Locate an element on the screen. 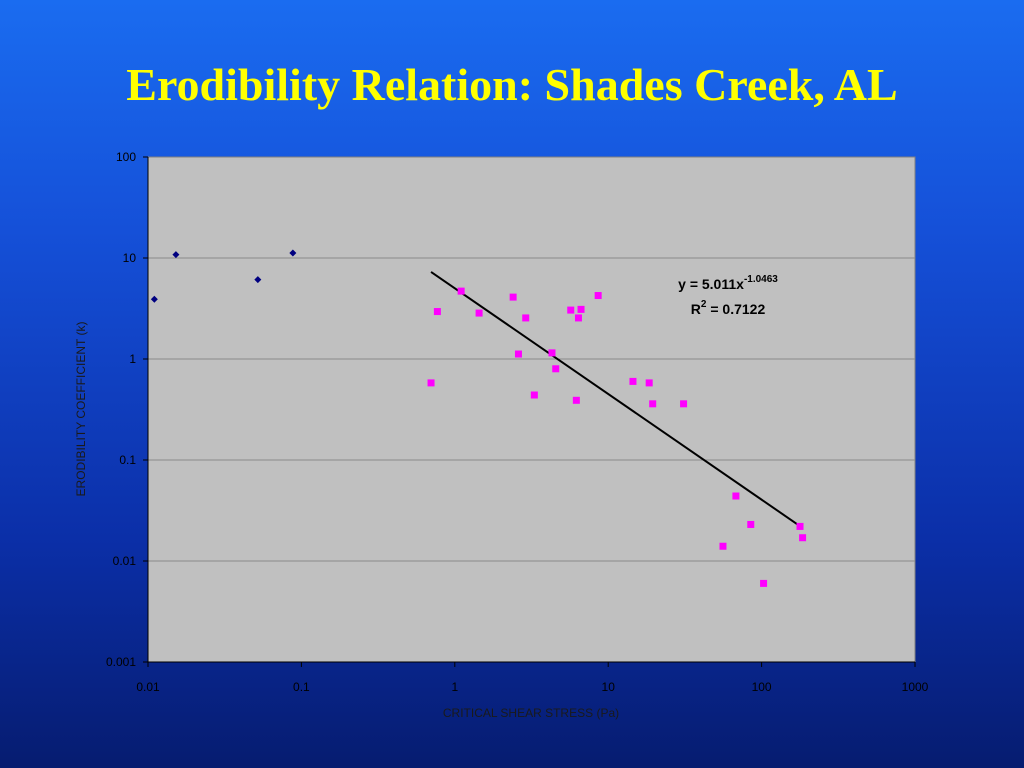 The height and width of the screenshot is (768, 1024). x-tick-label: 0.1 is located at coordinates (301, 687).